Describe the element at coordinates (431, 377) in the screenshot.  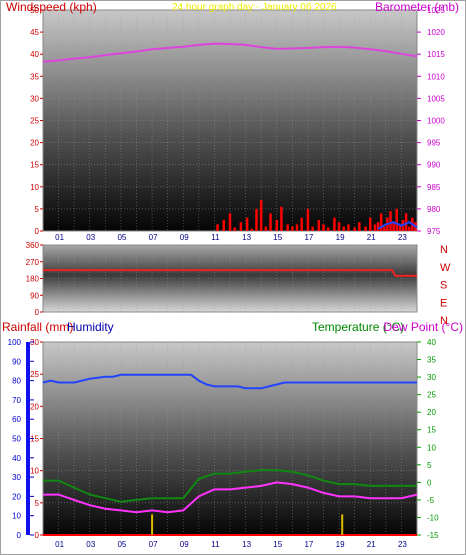
I see `right-axis-tick-label: 30` at that location.